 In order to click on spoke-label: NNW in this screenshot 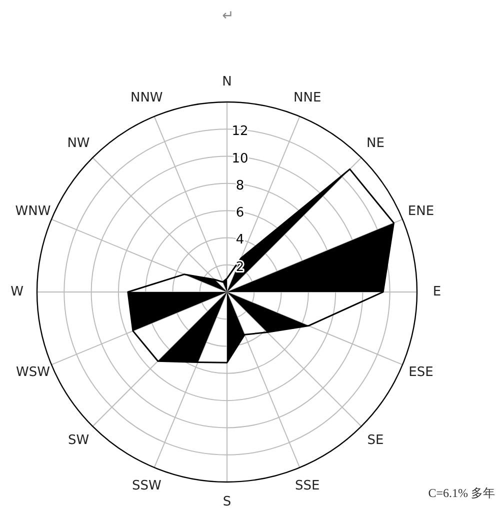, I will do `click(146, 98)`.